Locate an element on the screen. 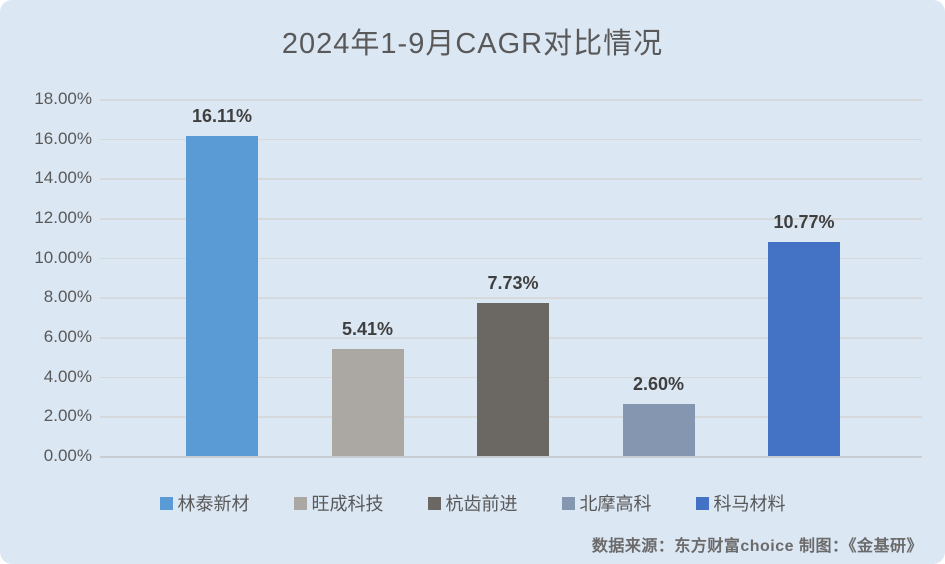  bar-value-label: 5.41% is located at coordinates (367, 328).